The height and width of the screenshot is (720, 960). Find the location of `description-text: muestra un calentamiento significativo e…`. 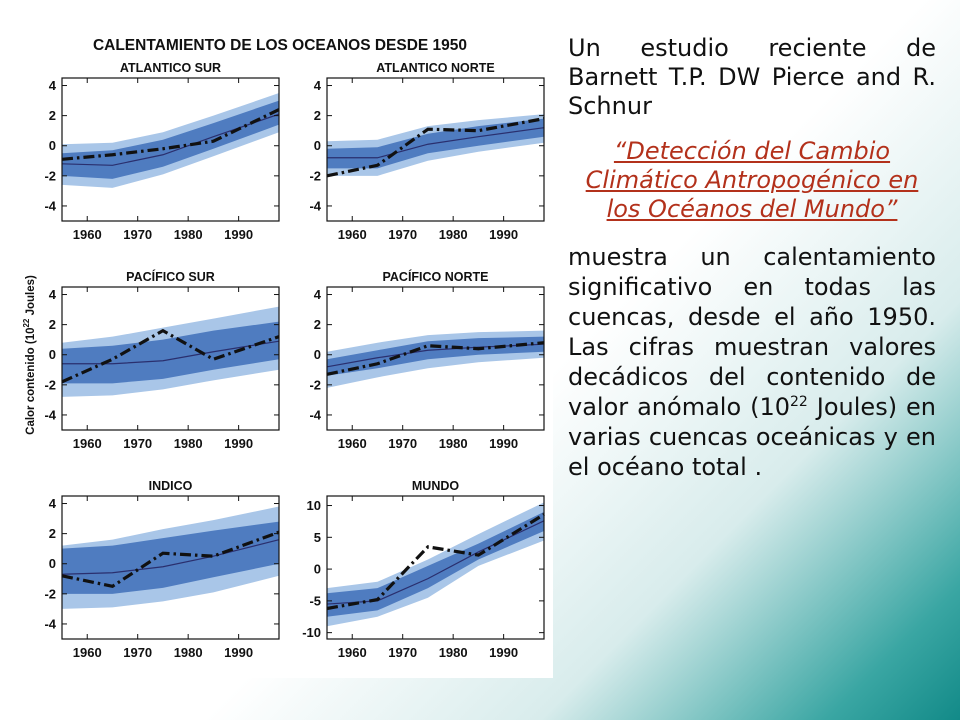

description-text: muestra un calentamiento significativo e… is located at coordinates (752, 362).